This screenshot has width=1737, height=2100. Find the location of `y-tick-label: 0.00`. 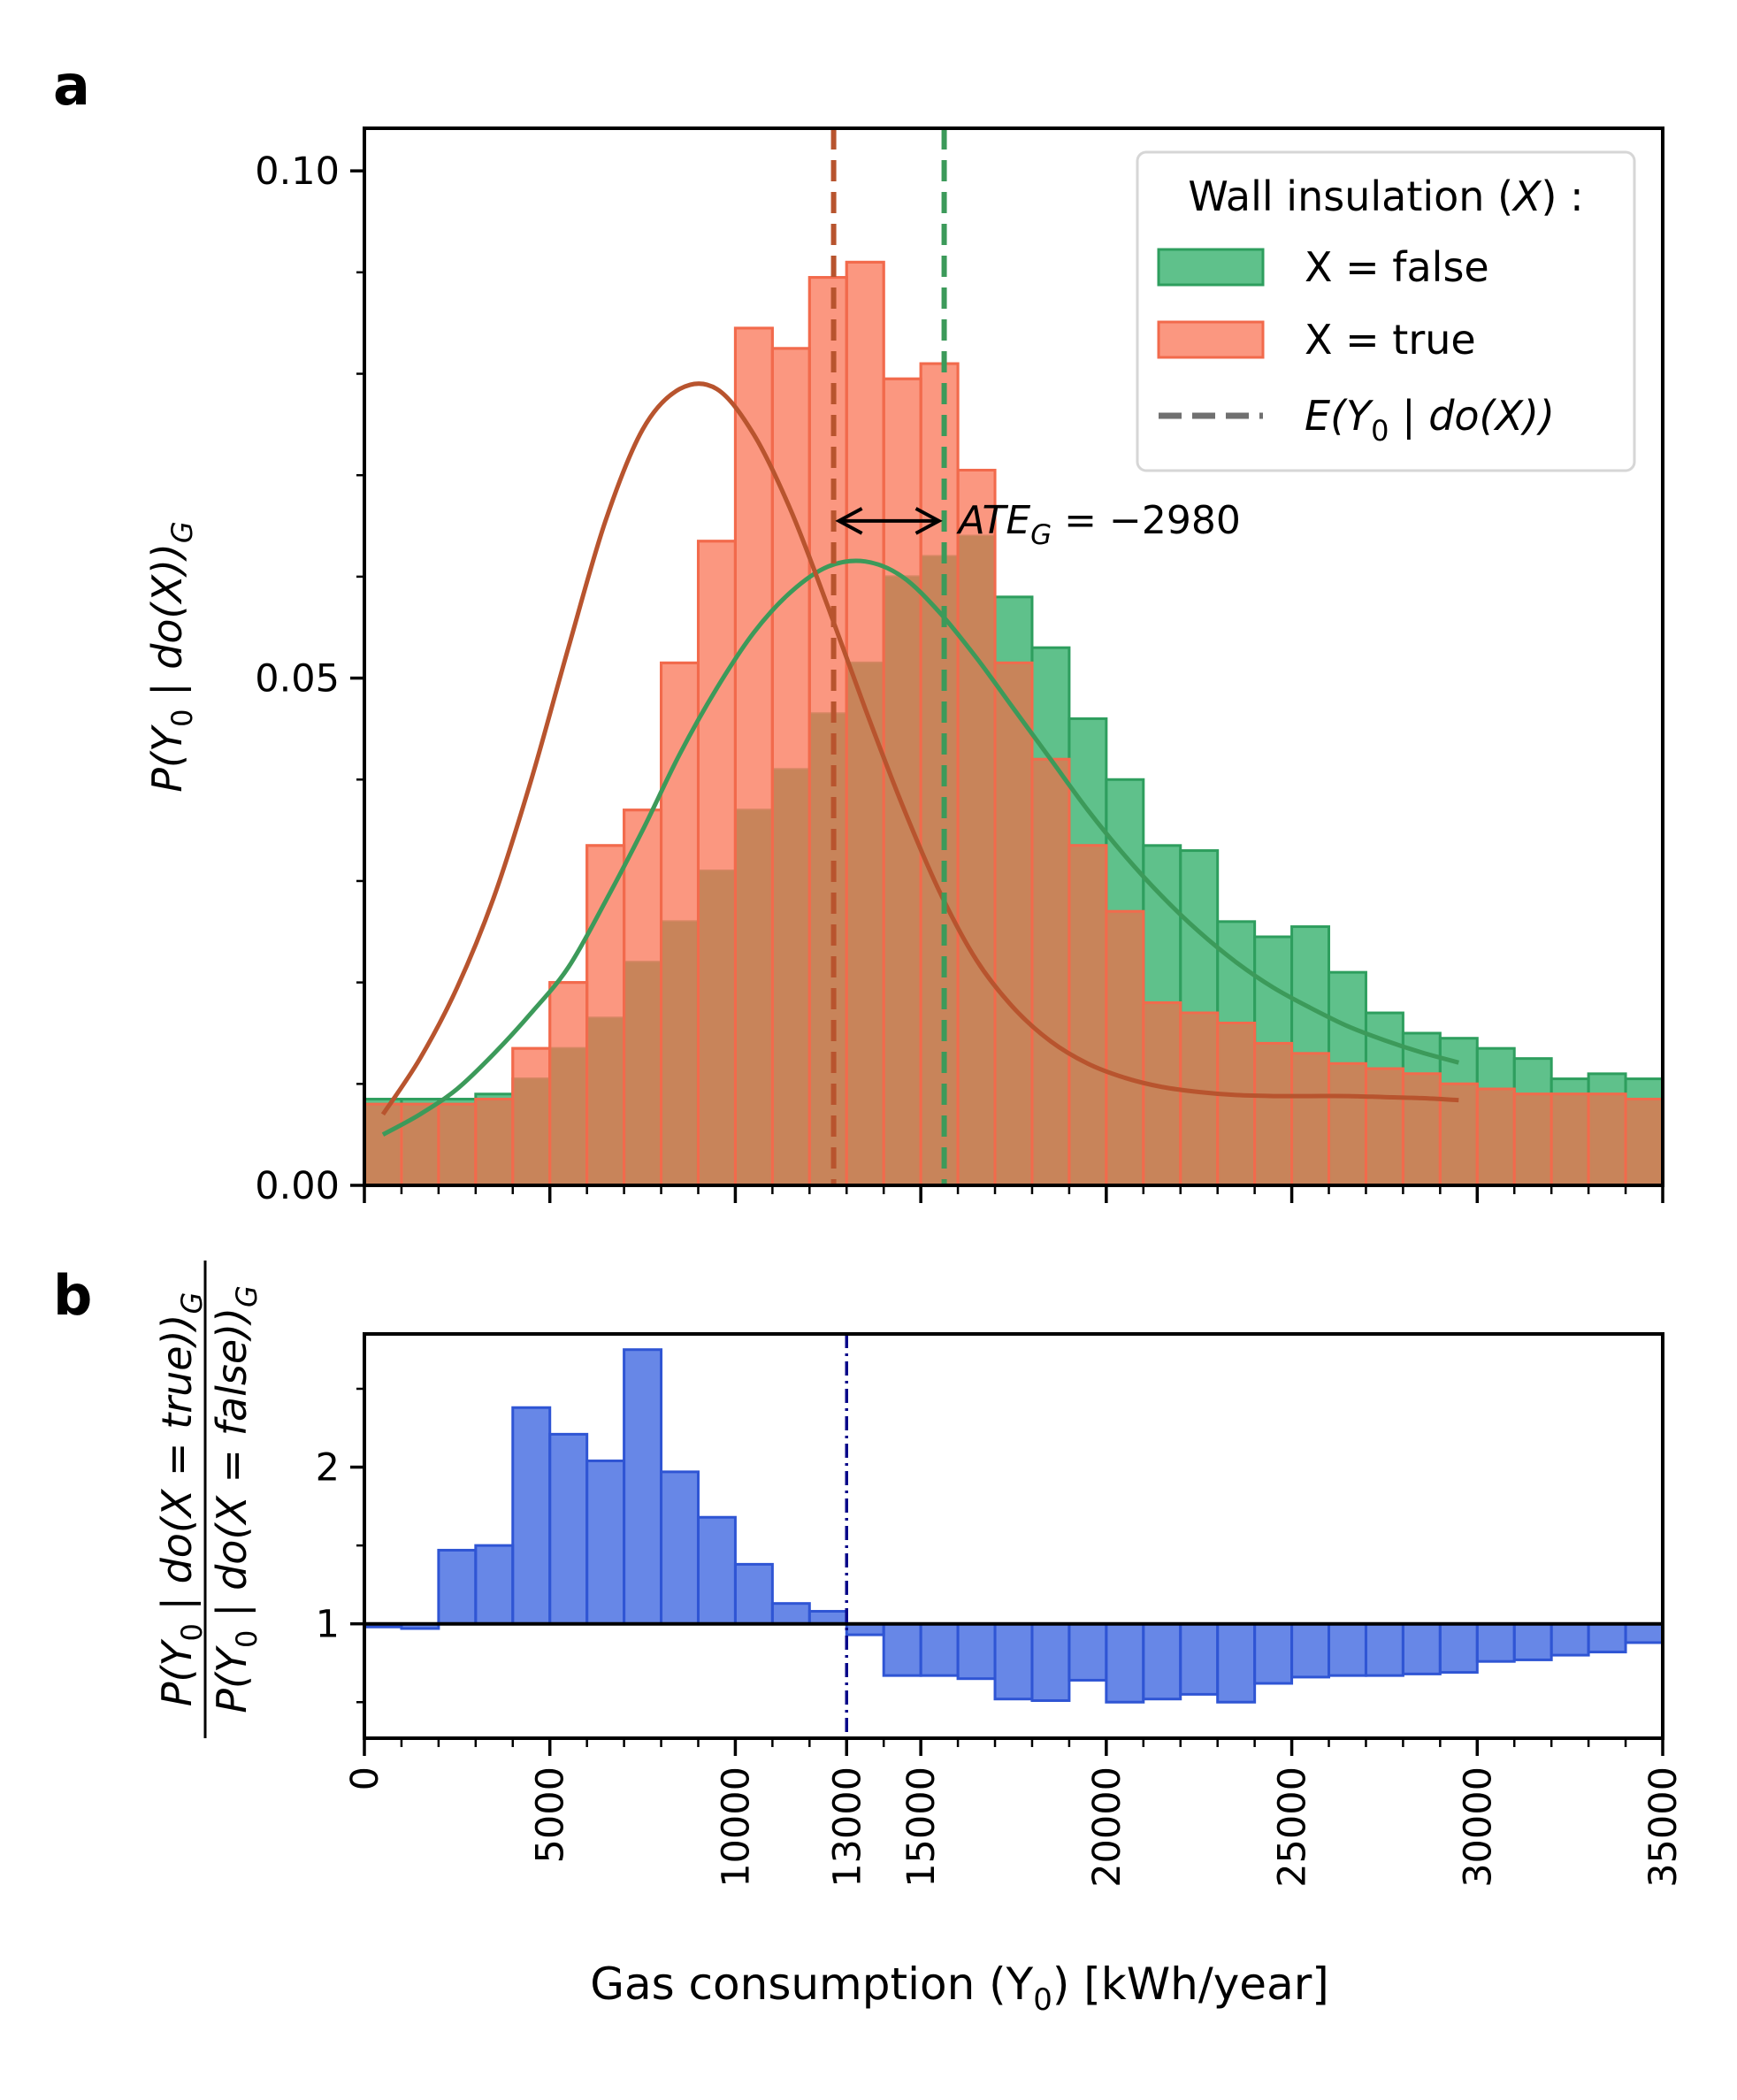

y-tick-label: 0.00 is located at coordinates (298, 1186).